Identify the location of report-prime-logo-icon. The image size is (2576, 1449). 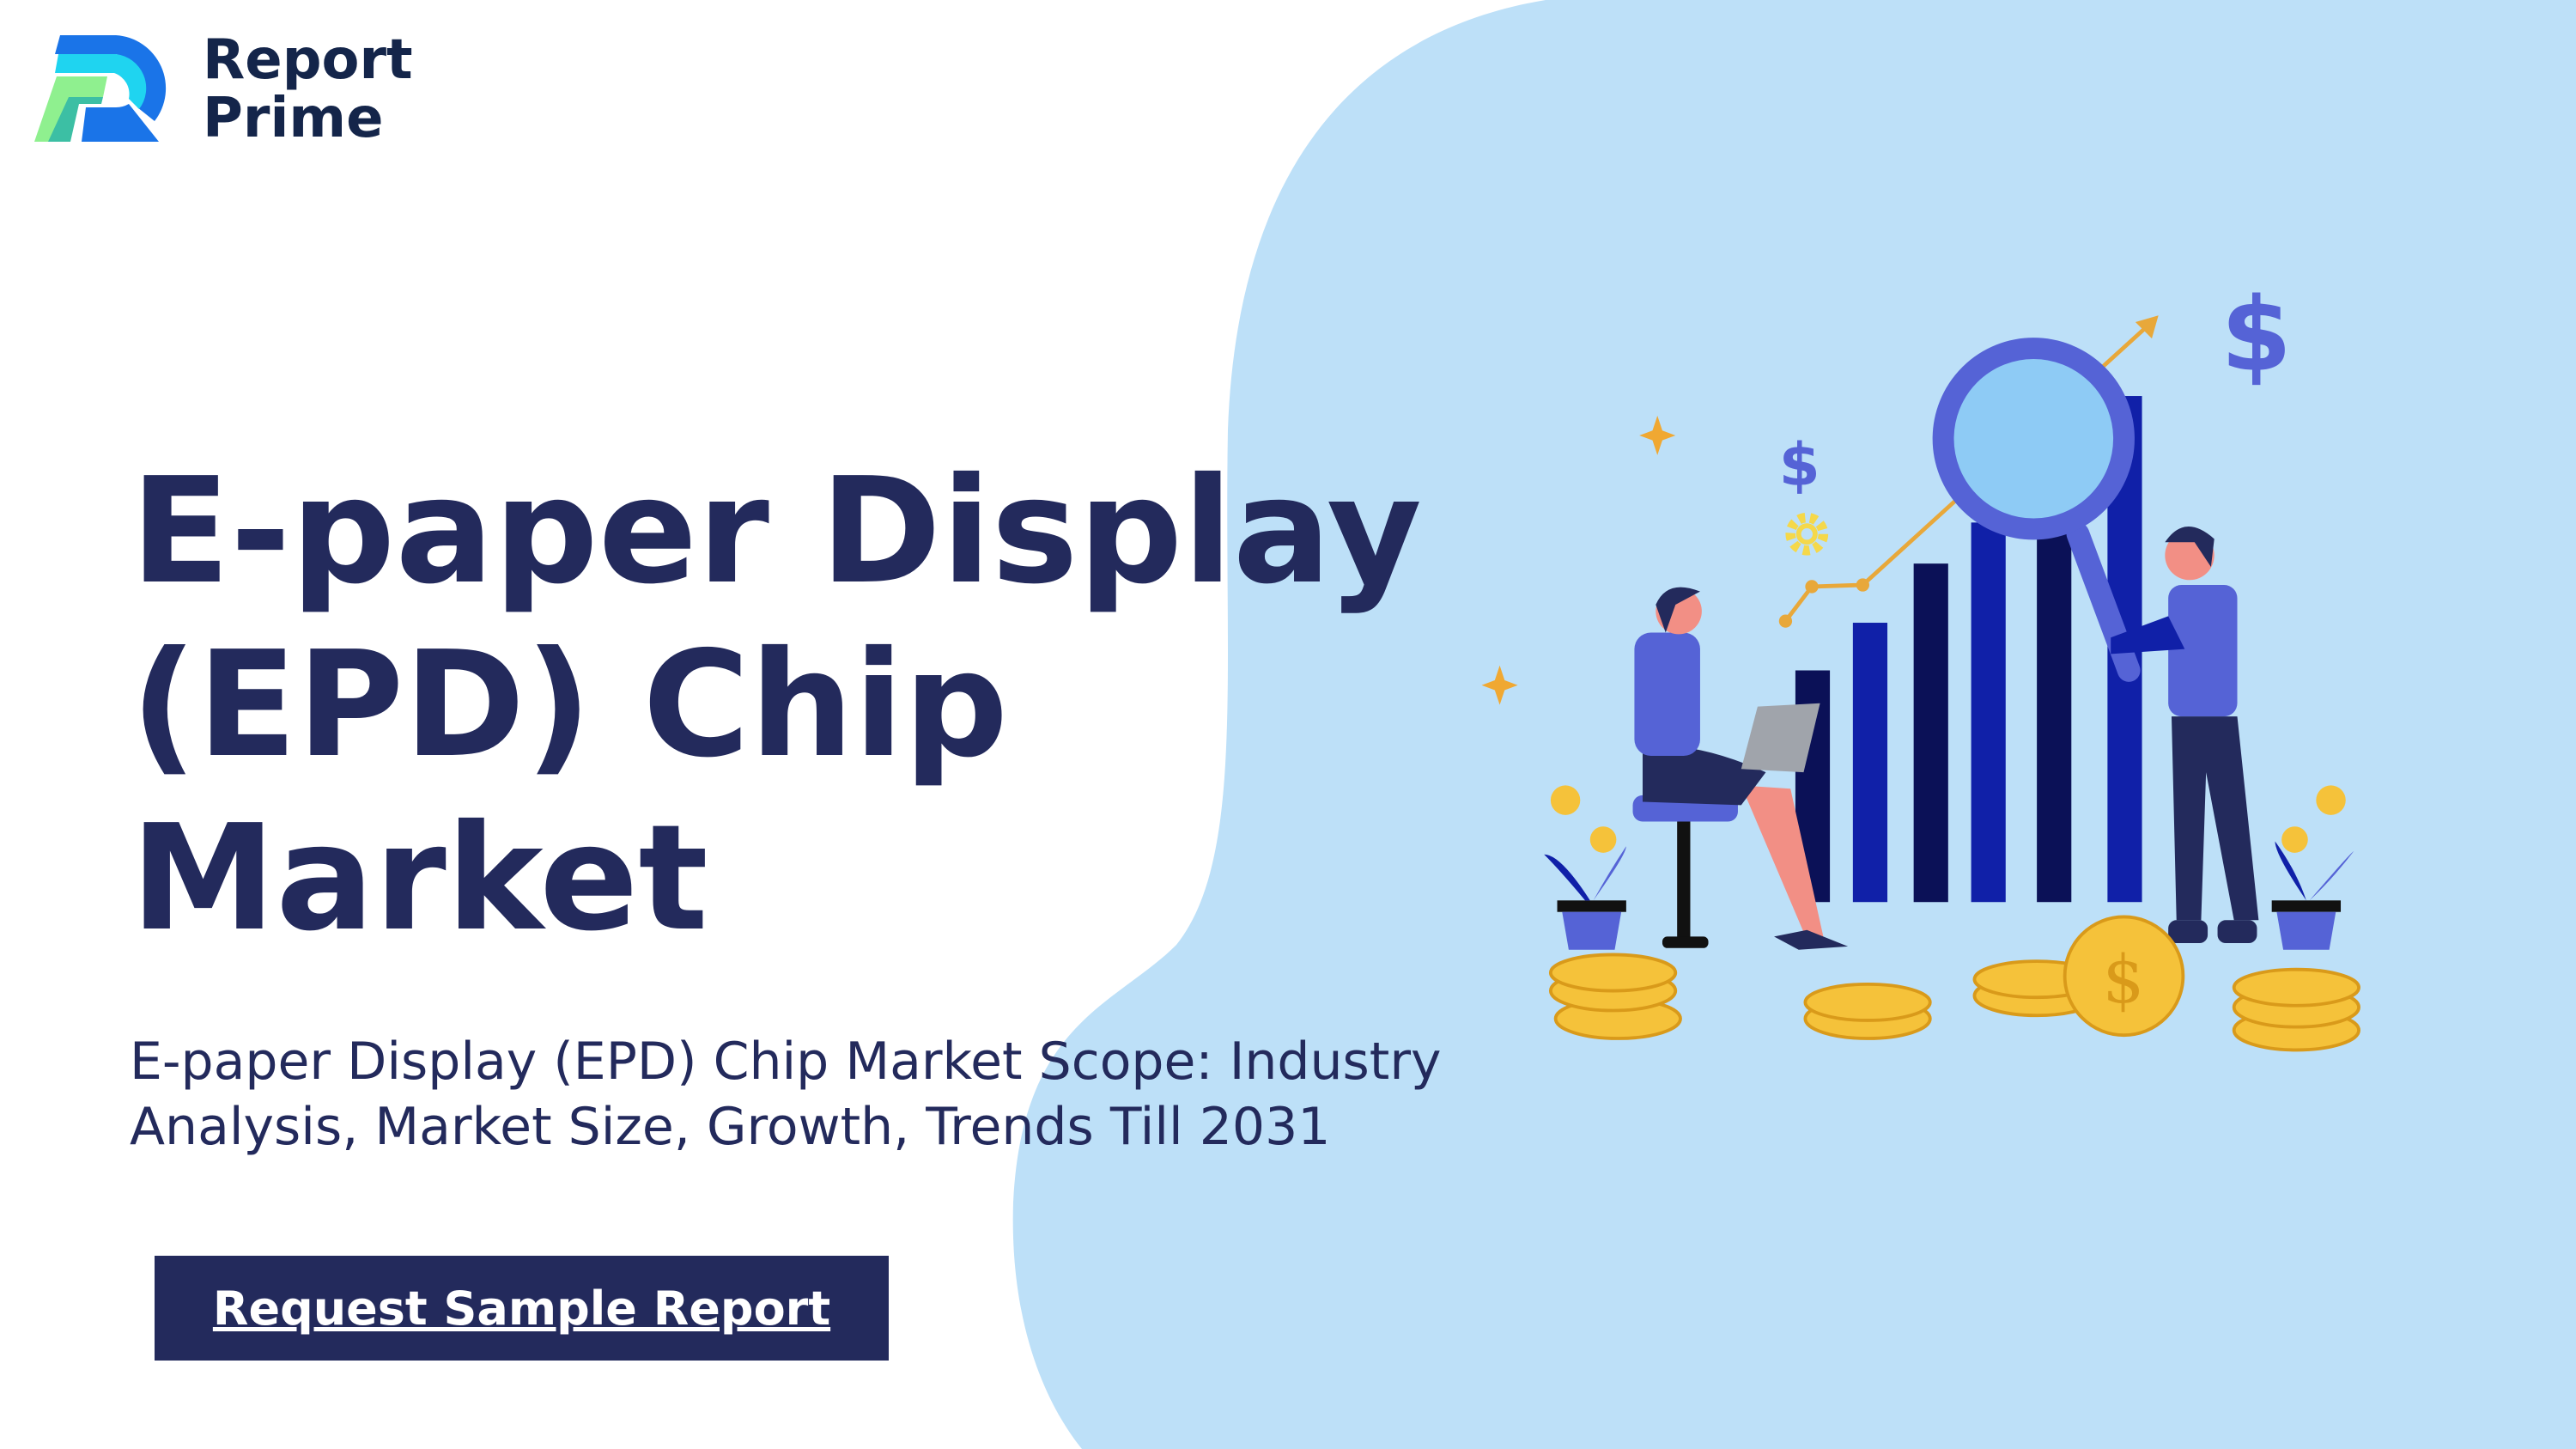
(101, 88).